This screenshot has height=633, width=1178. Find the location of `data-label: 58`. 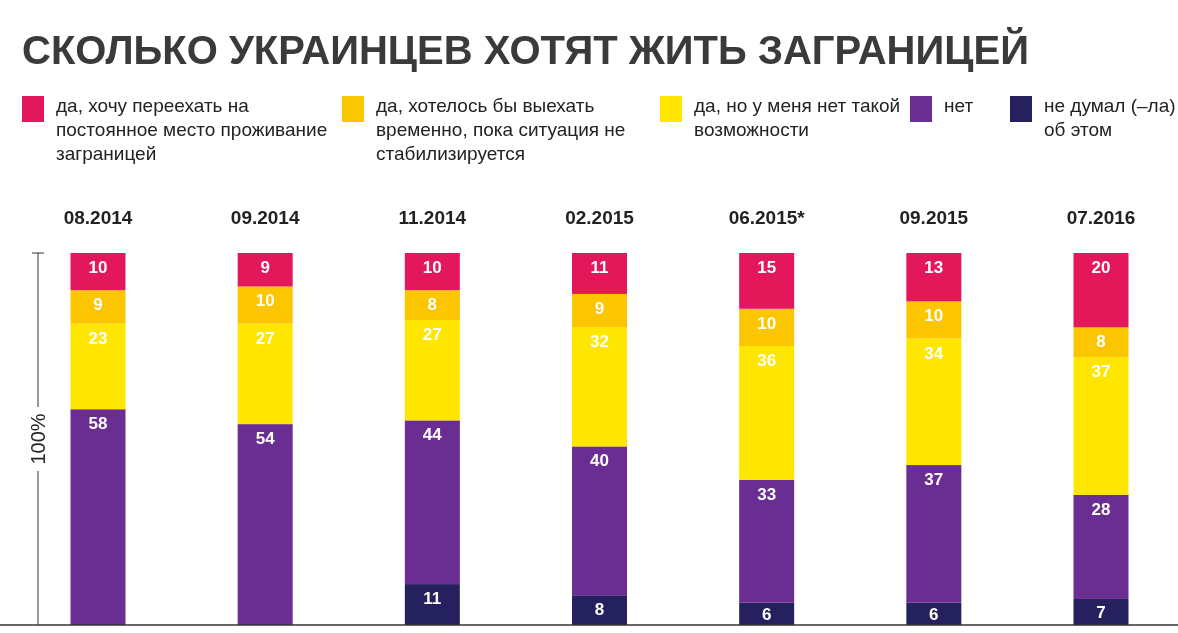

data-label: 58 is located at coordinates (98, 424).